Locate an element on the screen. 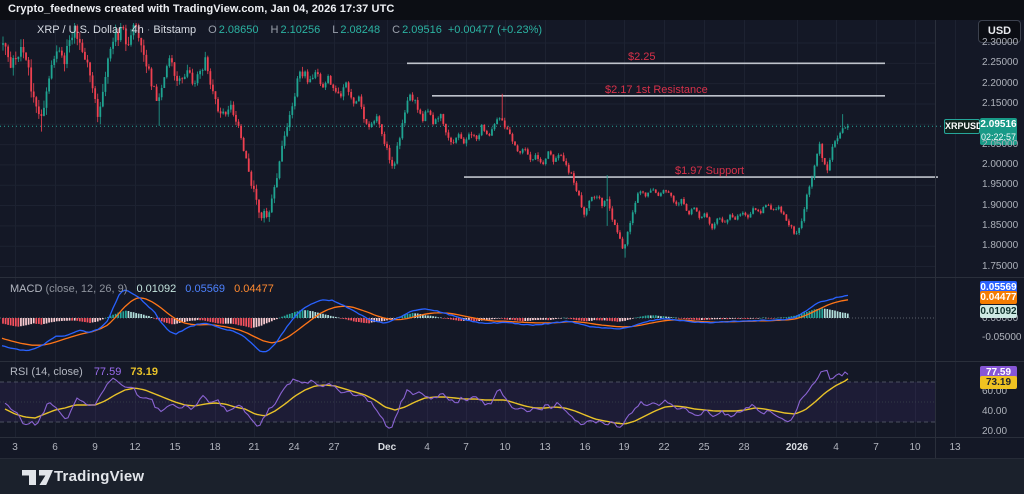 Image resolution: width=1024 pixels, height=494 pixels. currency-toggle-button: USD is located at coordinates (999, 31).